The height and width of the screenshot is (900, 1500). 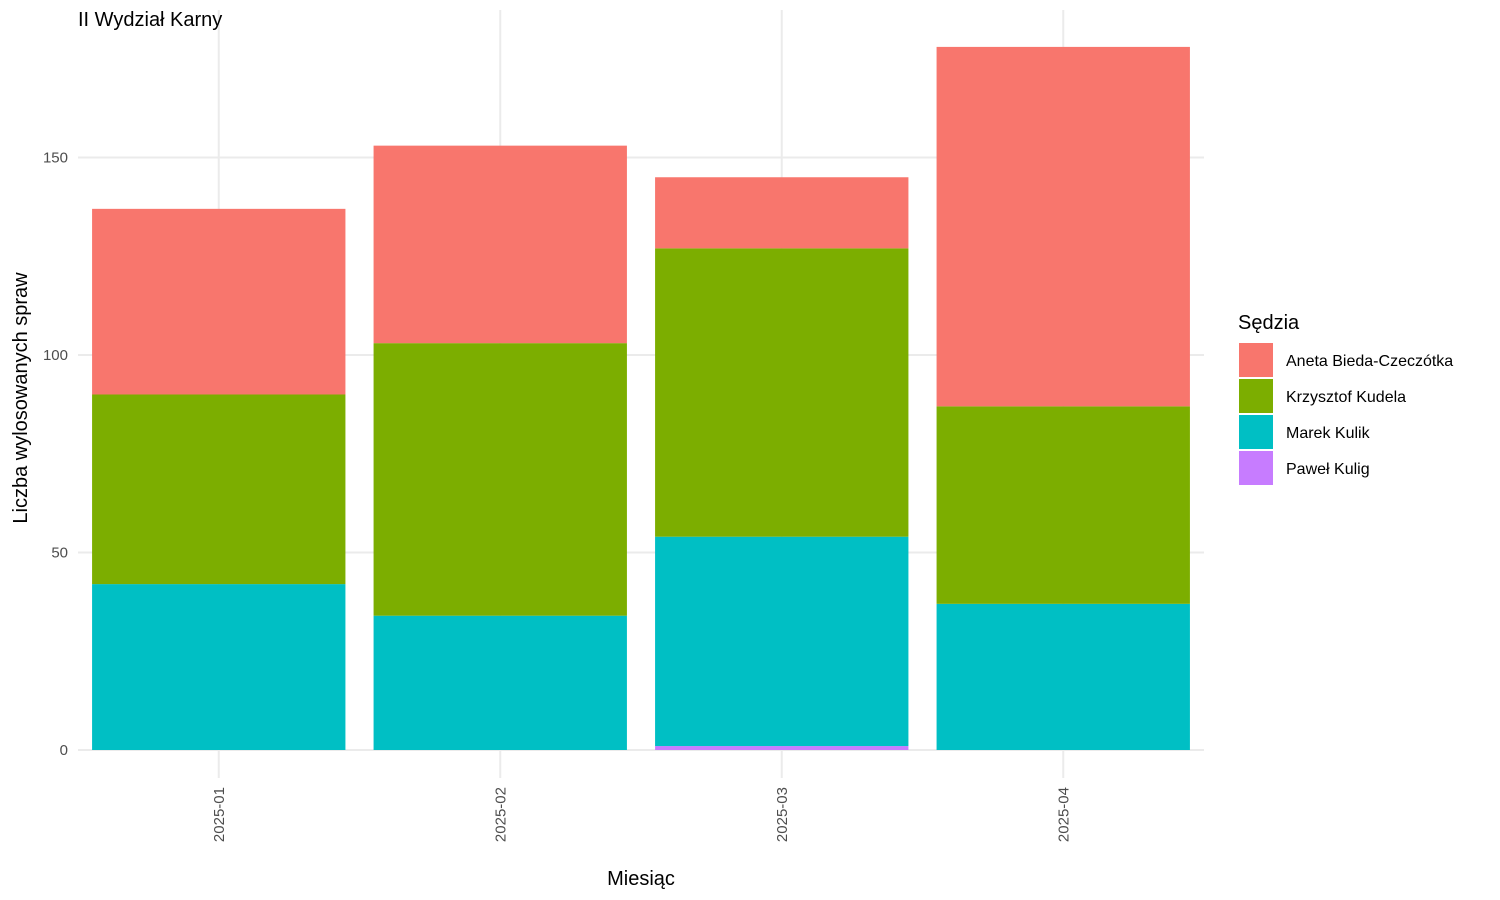 I want to click on x-tick-label: 2025-04, so click(x=1063, y=814).